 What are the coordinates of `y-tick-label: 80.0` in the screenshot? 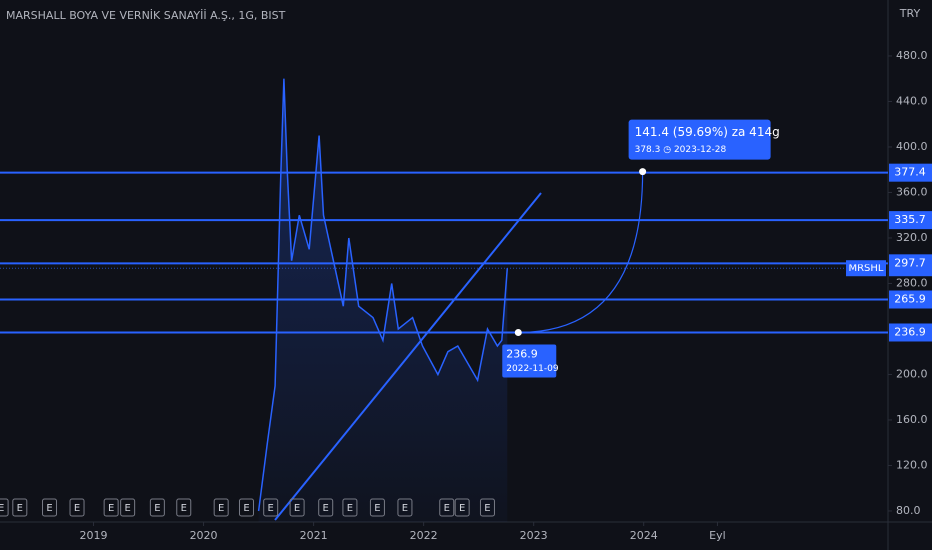 It's located at (908, 510).